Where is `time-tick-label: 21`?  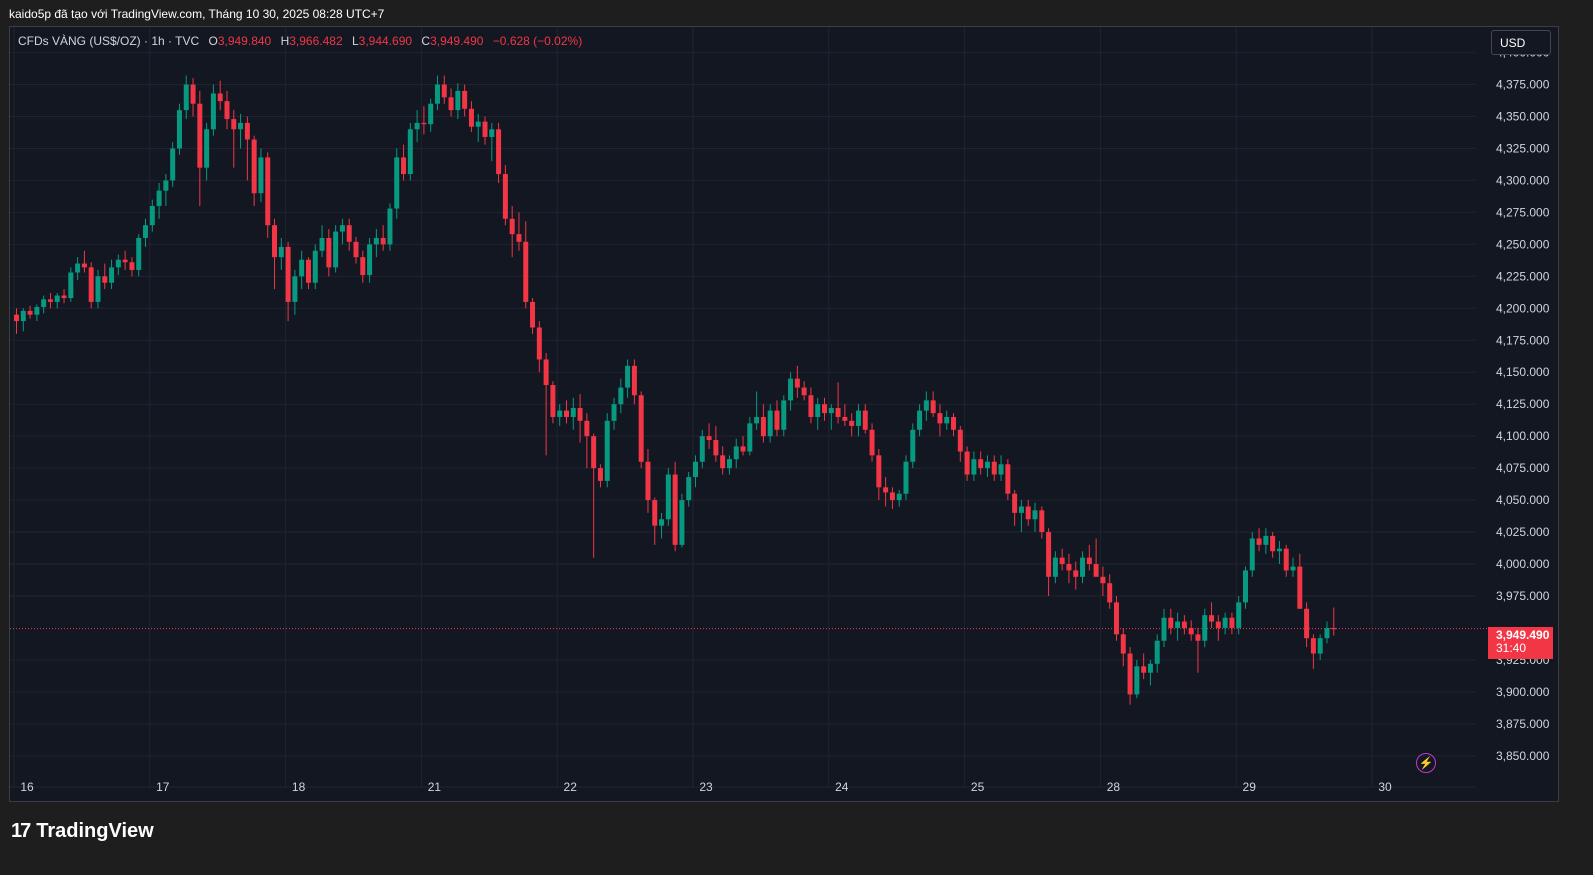 time-tick-label: 21 is located at coordinates (435, 787).